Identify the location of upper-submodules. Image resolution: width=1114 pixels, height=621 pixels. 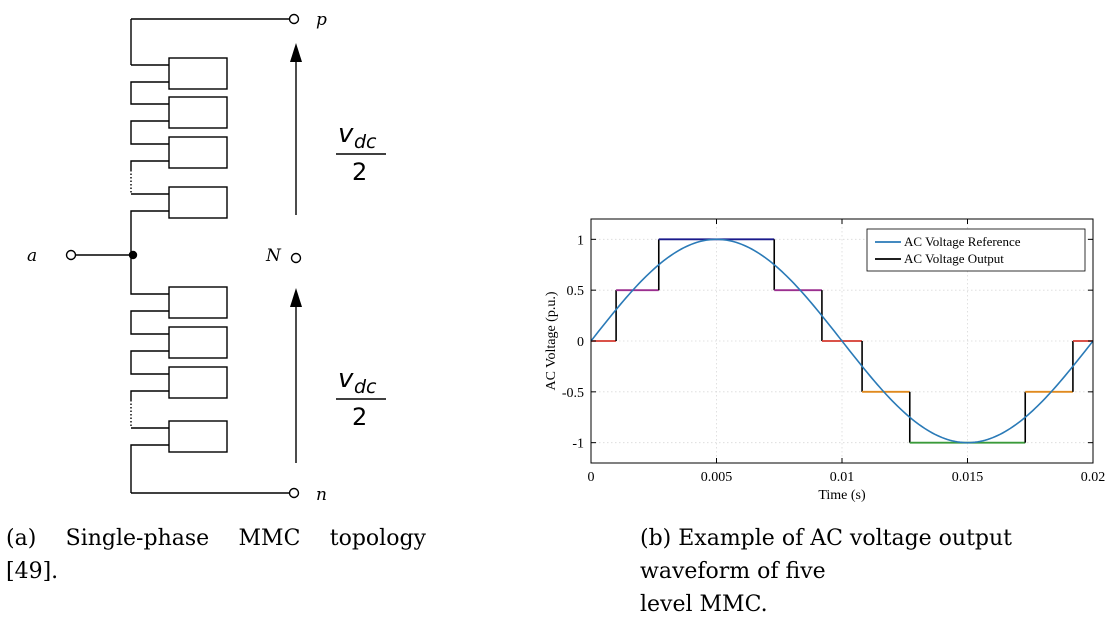
(179, 156).